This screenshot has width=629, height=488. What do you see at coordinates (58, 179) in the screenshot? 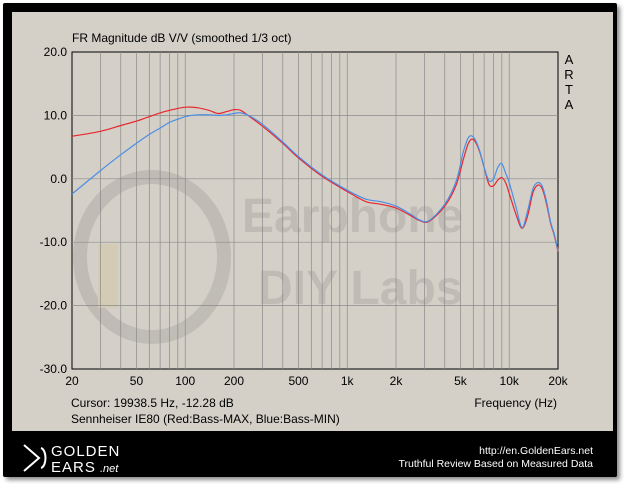
I see `y-tick-label: 0.0` at bounding box center [58, 179].